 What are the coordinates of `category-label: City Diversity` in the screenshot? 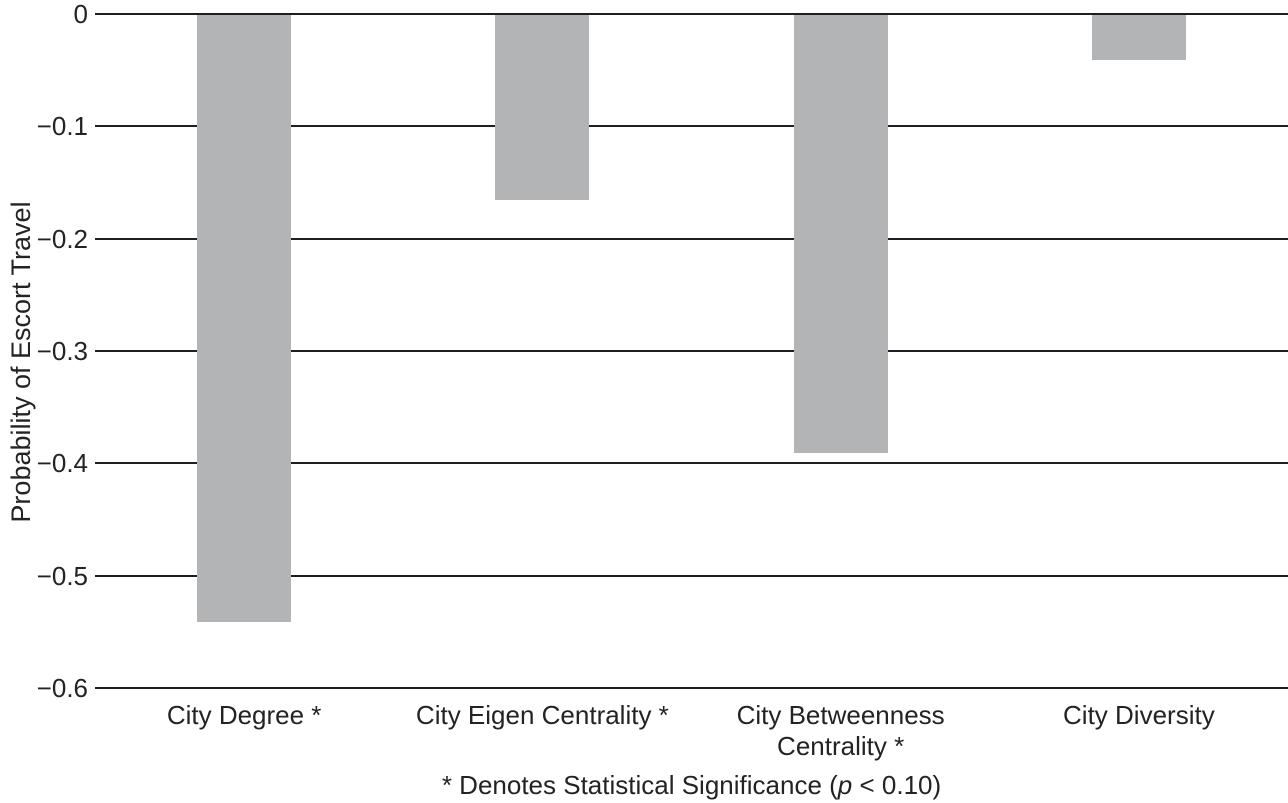 It's located at (1139, 715).